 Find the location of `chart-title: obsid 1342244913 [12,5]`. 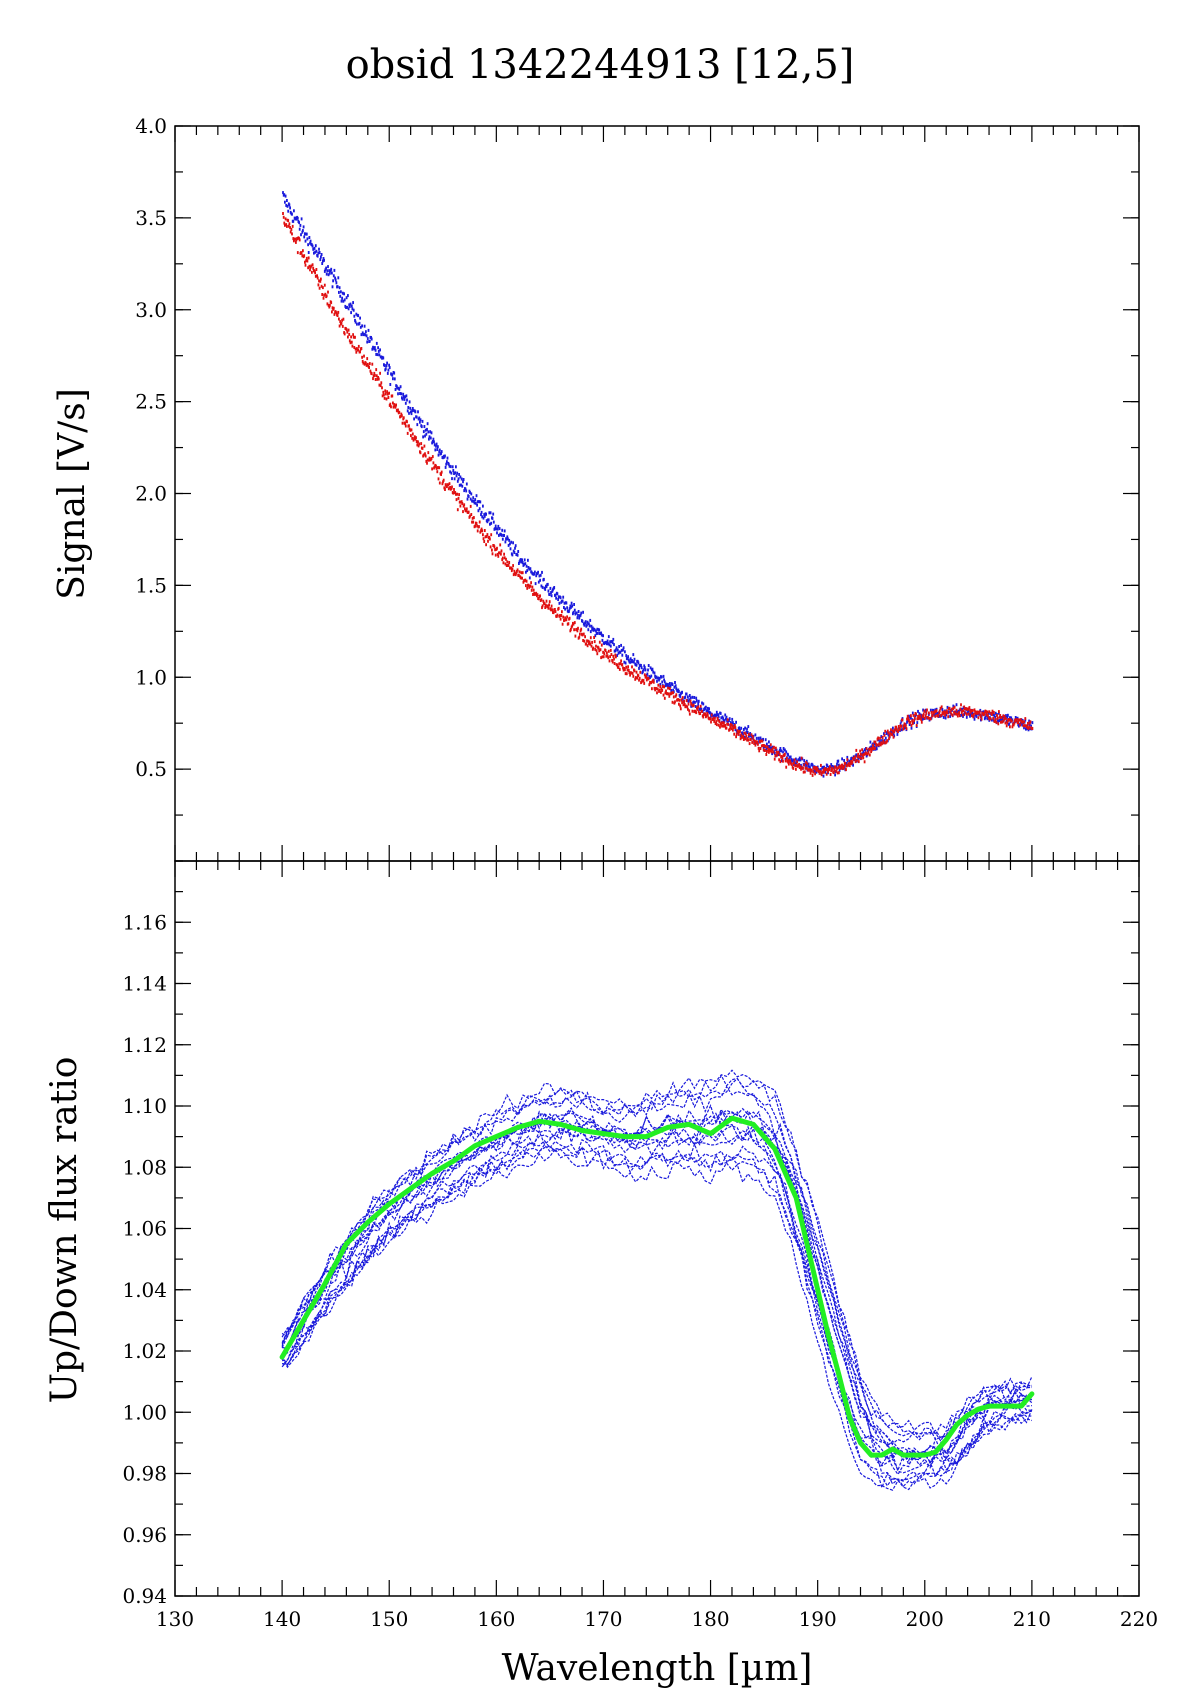

chart-title: obsid 1342244913 [12,5] is located at coordinates (600, 65).